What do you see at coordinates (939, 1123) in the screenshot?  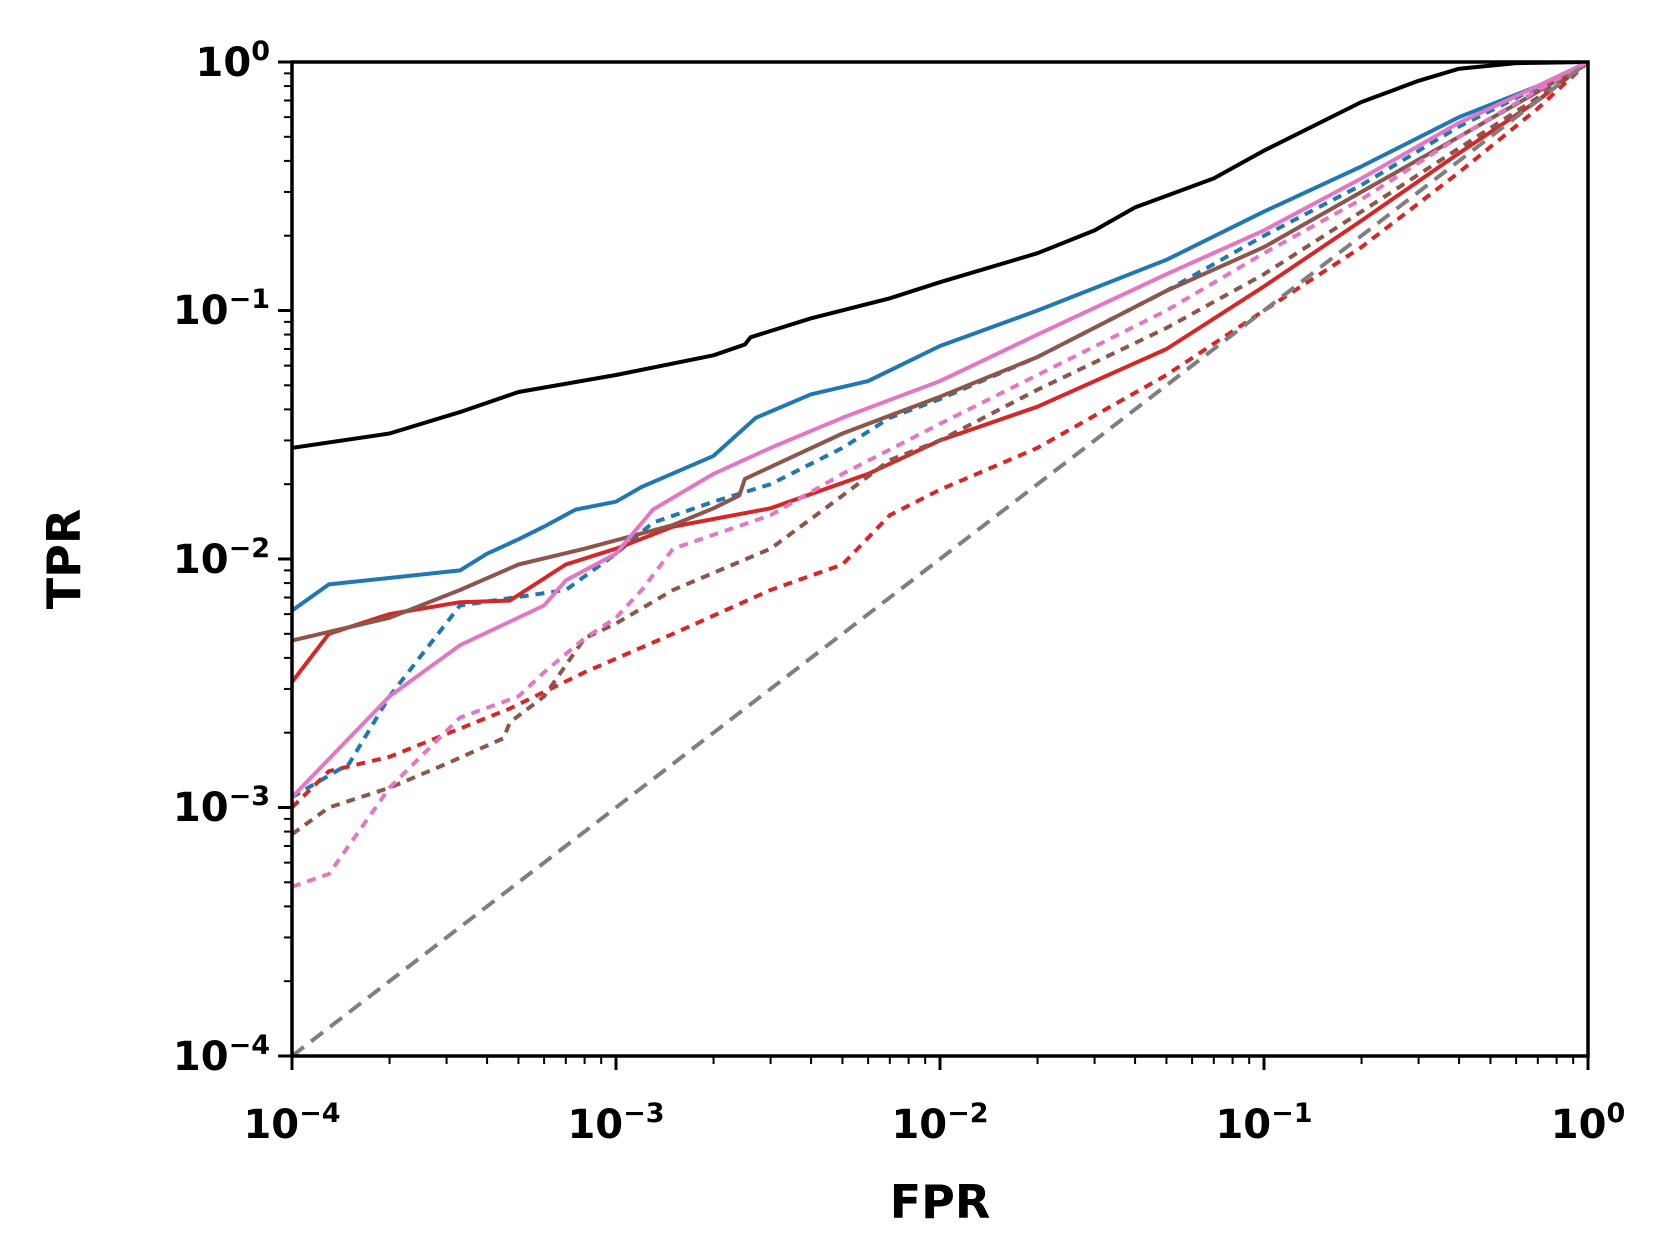 I see `x-tick-label: 10⁻²` at bounding box center [939, 1123].